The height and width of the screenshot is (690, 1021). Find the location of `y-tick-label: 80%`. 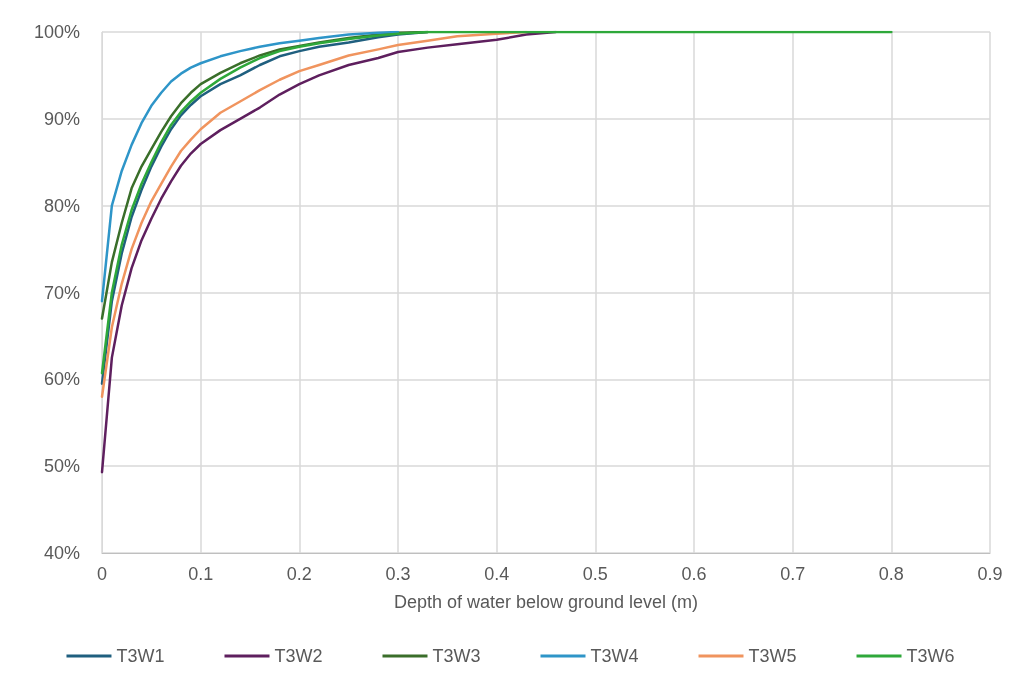

y-tick-label: 80% is located at coordinates (61, 205).